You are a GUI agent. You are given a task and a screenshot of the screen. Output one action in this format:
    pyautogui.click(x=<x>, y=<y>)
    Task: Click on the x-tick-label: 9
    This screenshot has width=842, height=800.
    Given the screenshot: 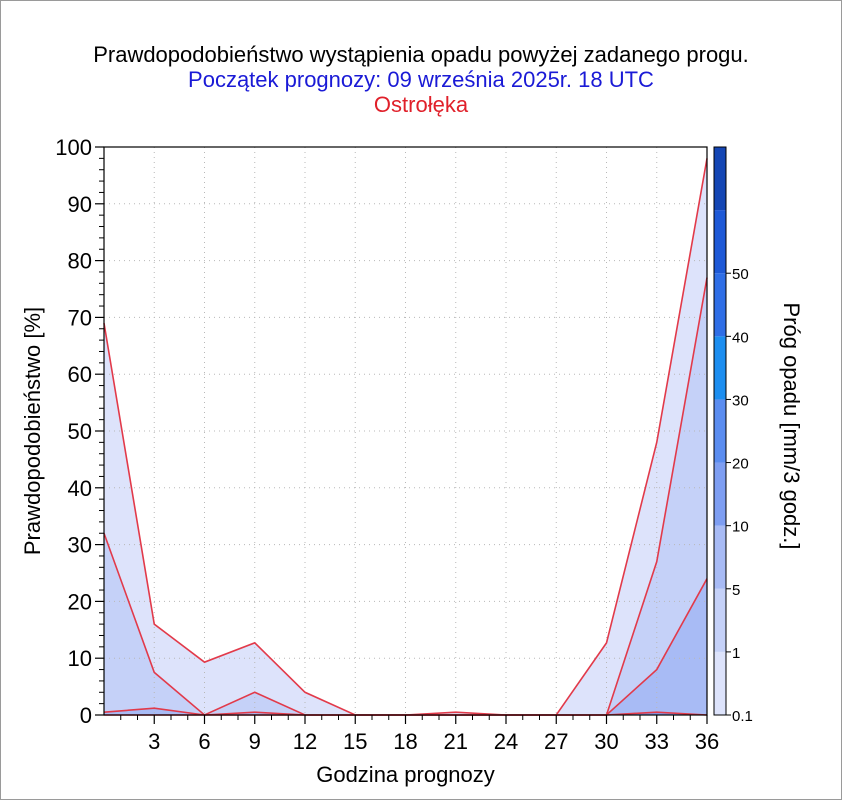 What is the action you would take?
    pyautogui.click(x=255, y=741)
    